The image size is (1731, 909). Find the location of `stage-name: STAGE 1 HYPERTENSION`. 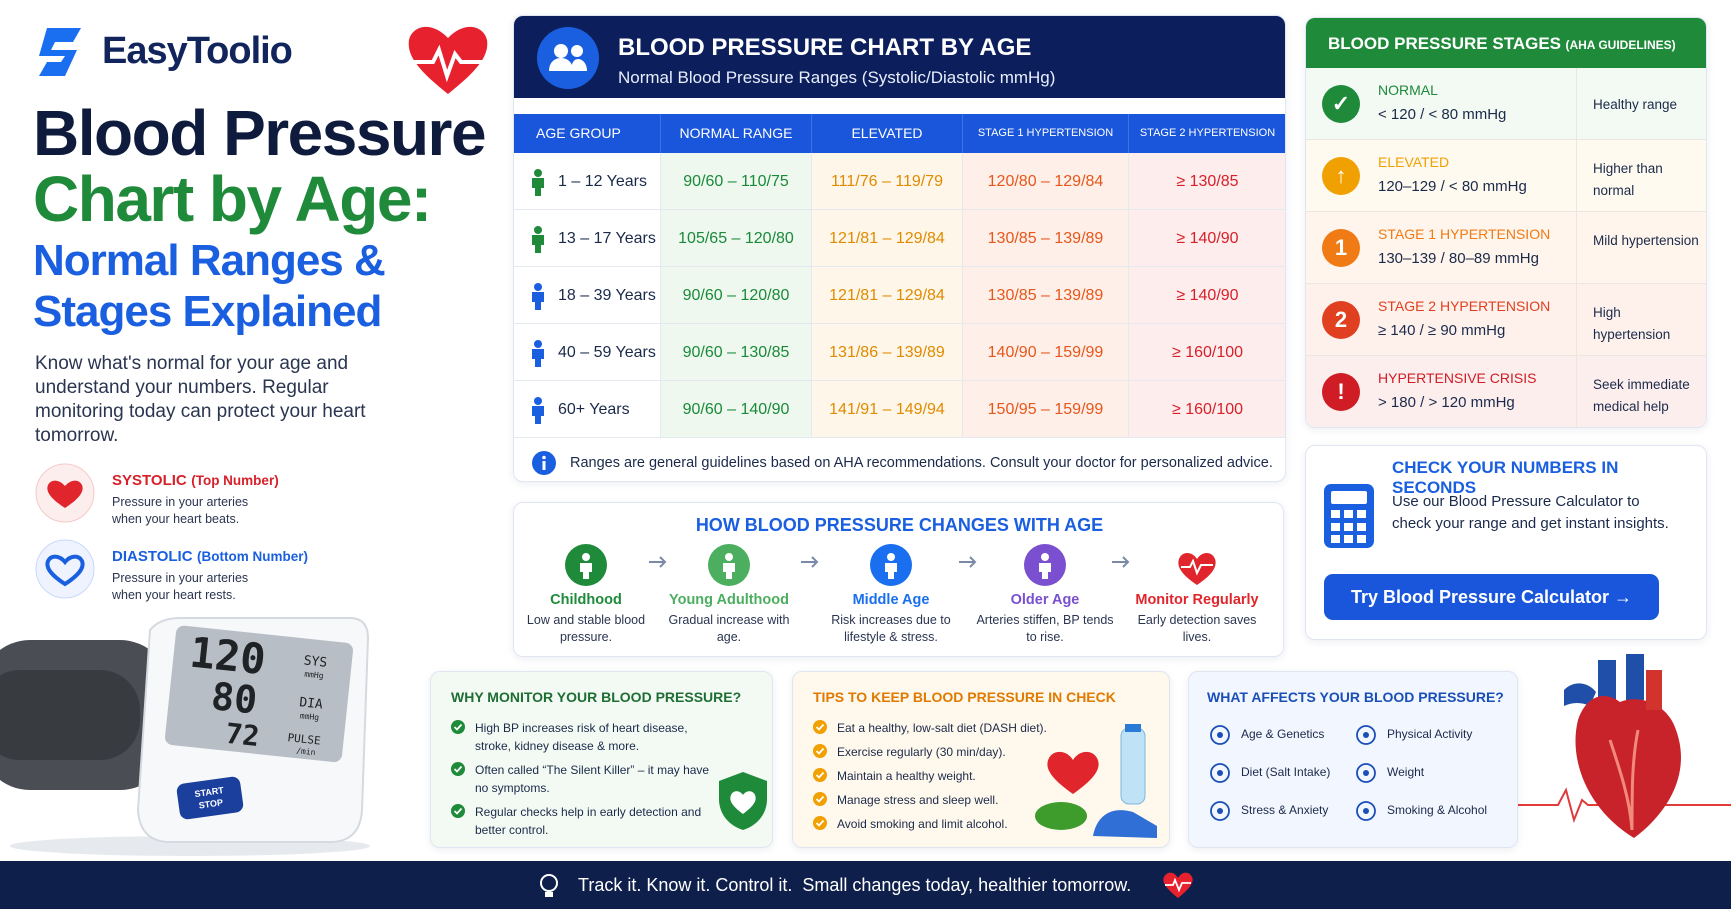

stage-name: STAGE 1 HYPERTENSION is located at coordinates (1464, 234).